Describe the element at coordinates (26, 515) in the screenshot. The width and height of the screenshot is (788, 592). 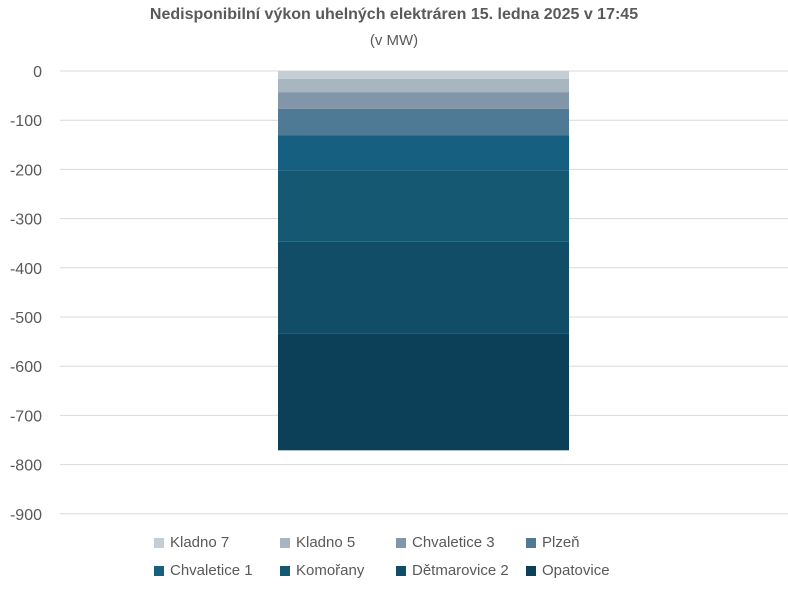
I see `y-tick-label: -900` at that location.